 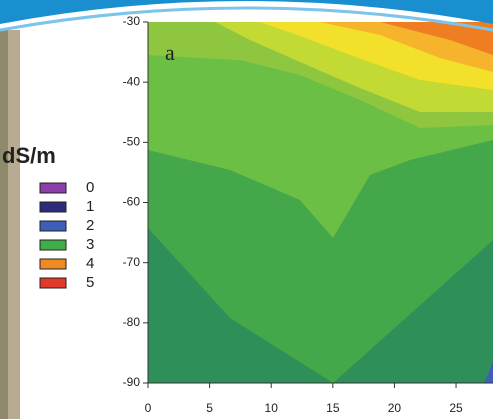 I want to click on banner-arc, so click(x=246, y=12).